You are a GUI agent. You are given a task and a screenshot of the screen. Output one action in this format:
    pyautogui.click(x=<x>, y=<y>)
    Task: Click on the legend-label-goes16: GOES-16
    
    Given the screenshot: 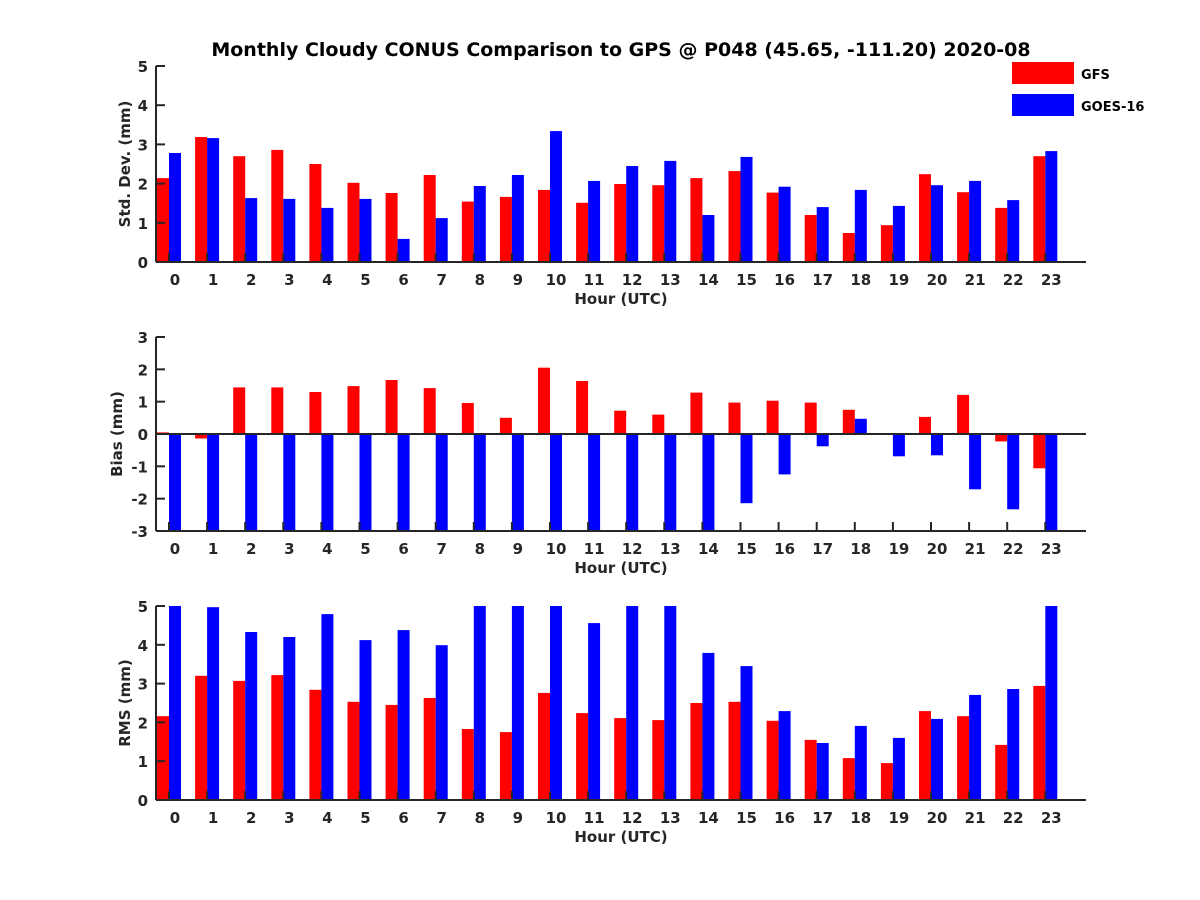 What is the action you would take?
    pyautogui.click(x=1112, y=107)
    